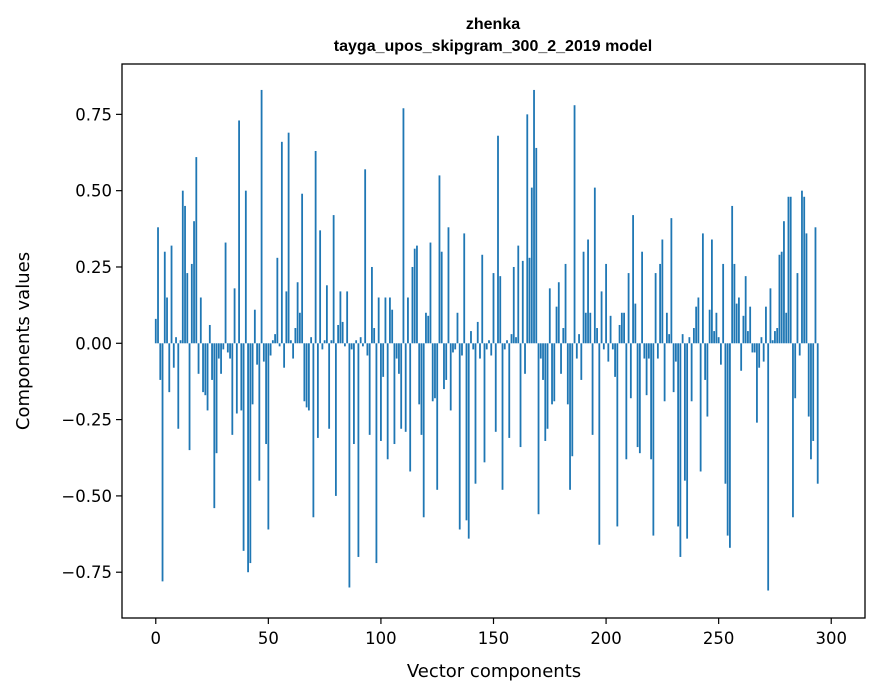 Image resolution: width=880 pixels, height=696 pixels. Describe the element at coordinates (494, 638) in the screenshot. I see `x-tick-label: 150` at that location.